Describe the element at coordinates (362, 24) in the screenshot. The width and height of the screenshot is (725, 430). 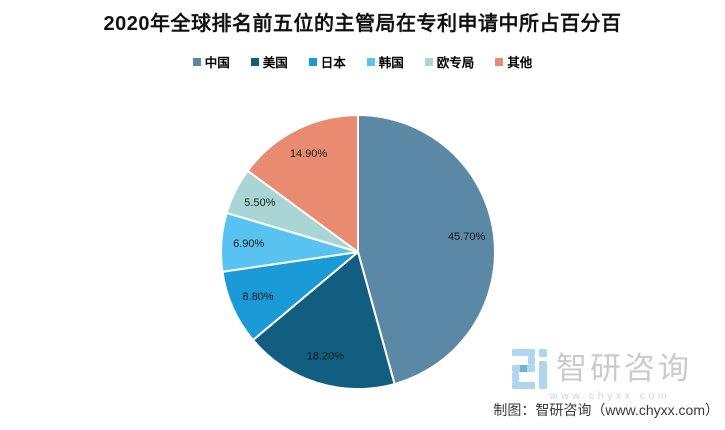
I see `chart-title: 2020年全球排名前五位的主管局在专利申请中所占百分百` at that location.